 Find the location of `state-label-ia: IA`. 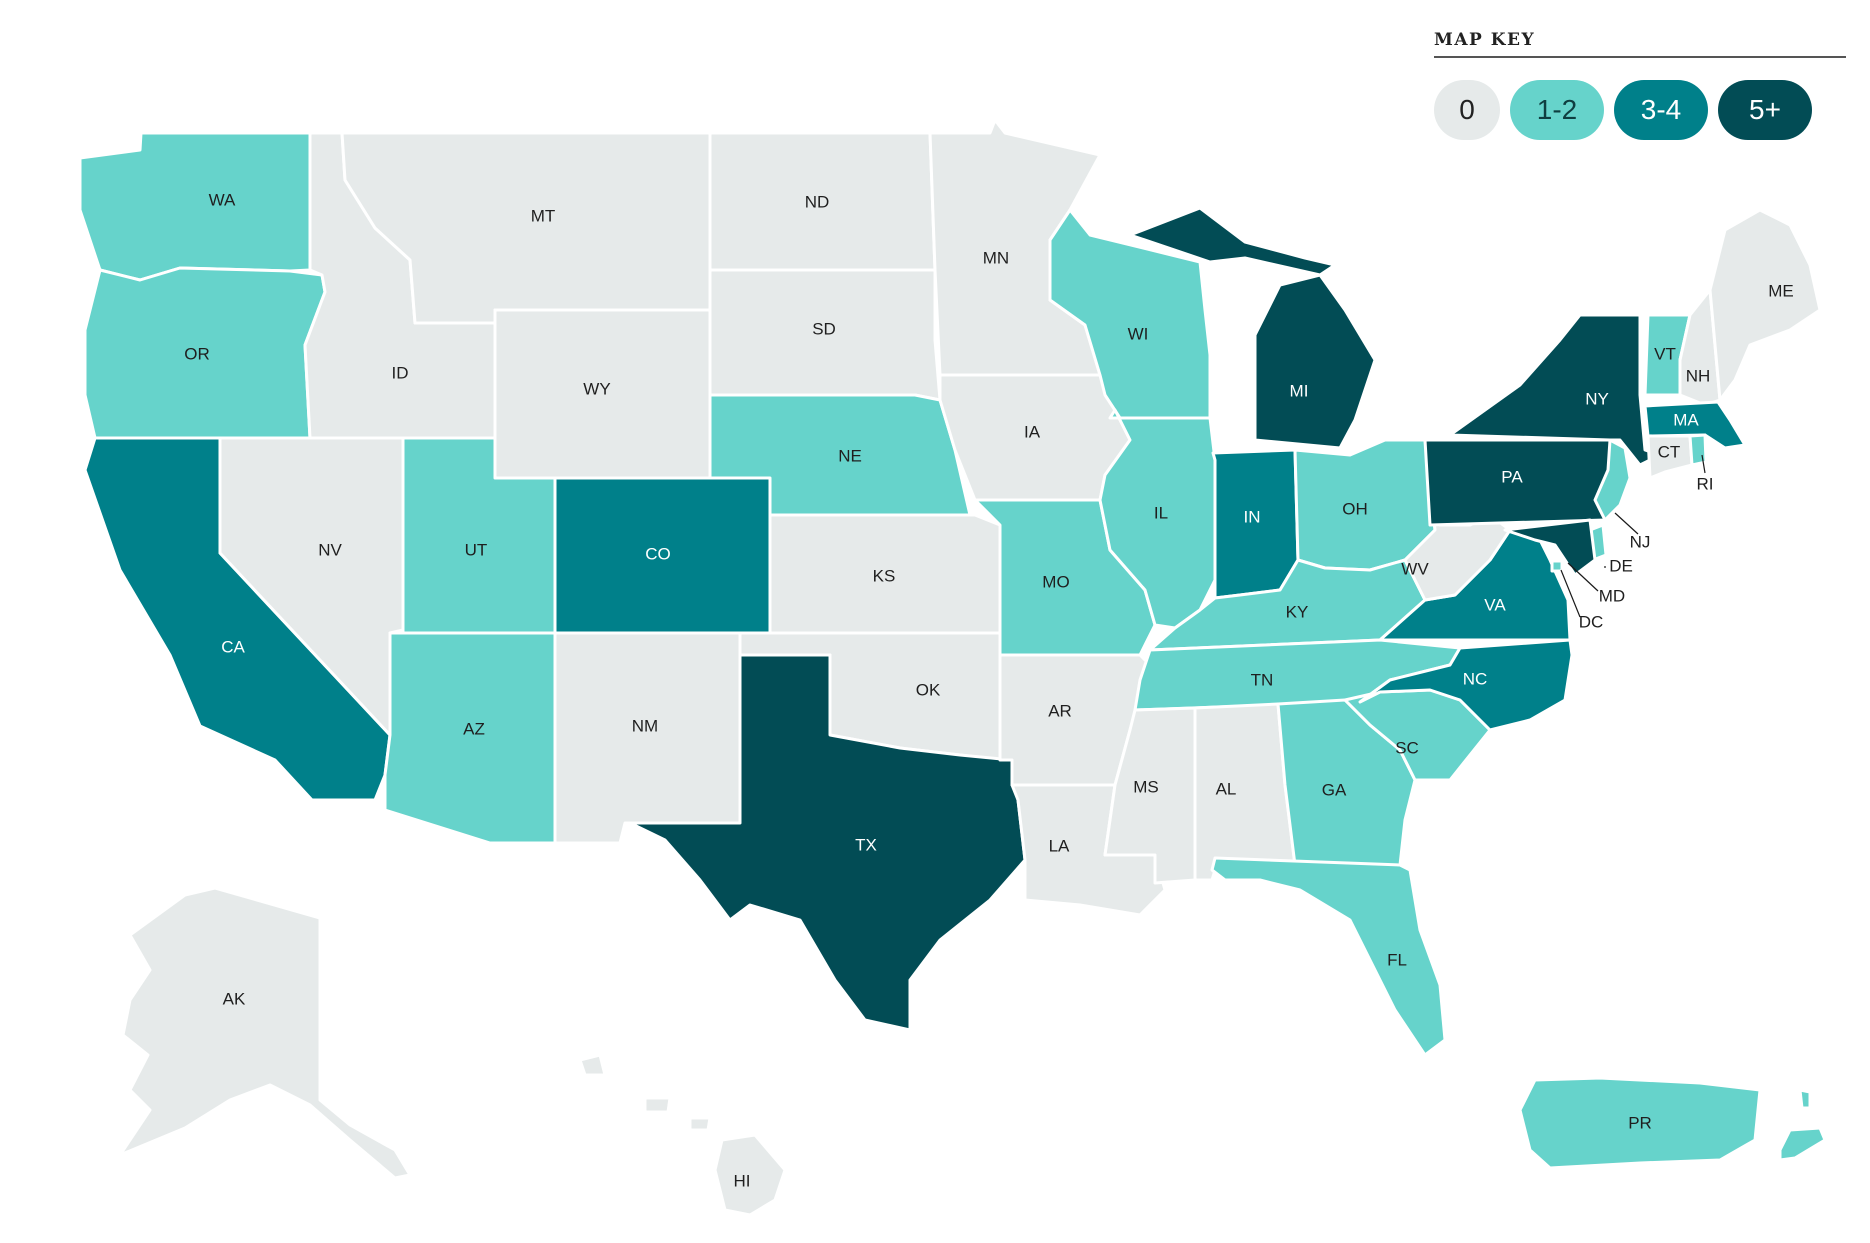

state-label-ia: IA is located at coordinates (1032, 431).